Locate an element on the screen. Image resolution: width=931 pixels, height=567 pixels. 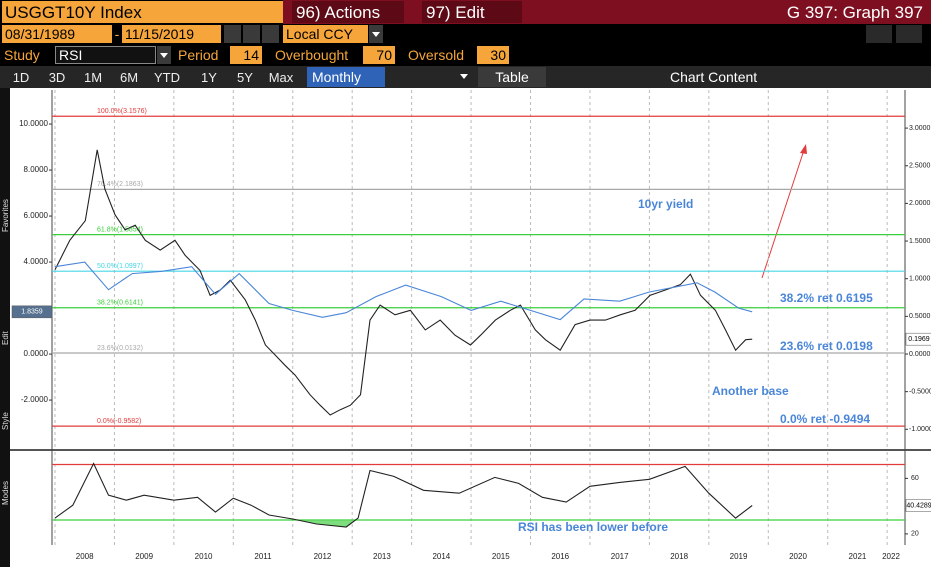
fib-label: 100.0%(3.1576) is located at coordinates (122, 111).